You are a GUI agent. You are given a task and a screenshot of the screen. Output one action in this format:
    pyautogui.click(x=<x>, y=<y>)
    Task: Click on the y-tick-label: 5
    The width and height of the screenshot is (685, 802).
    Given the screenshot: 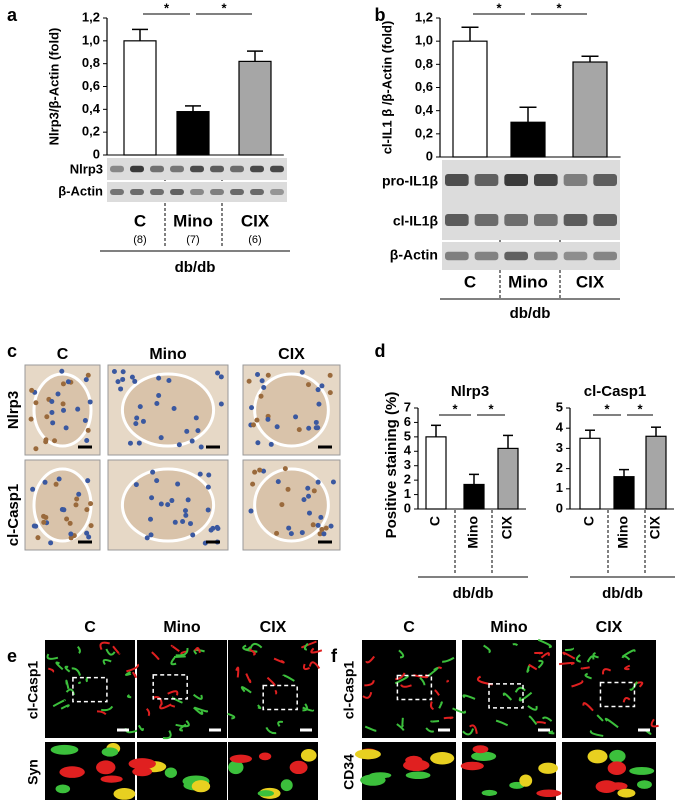 What is the action you would take?
    pyautogui.click(x=559, y=406)
    